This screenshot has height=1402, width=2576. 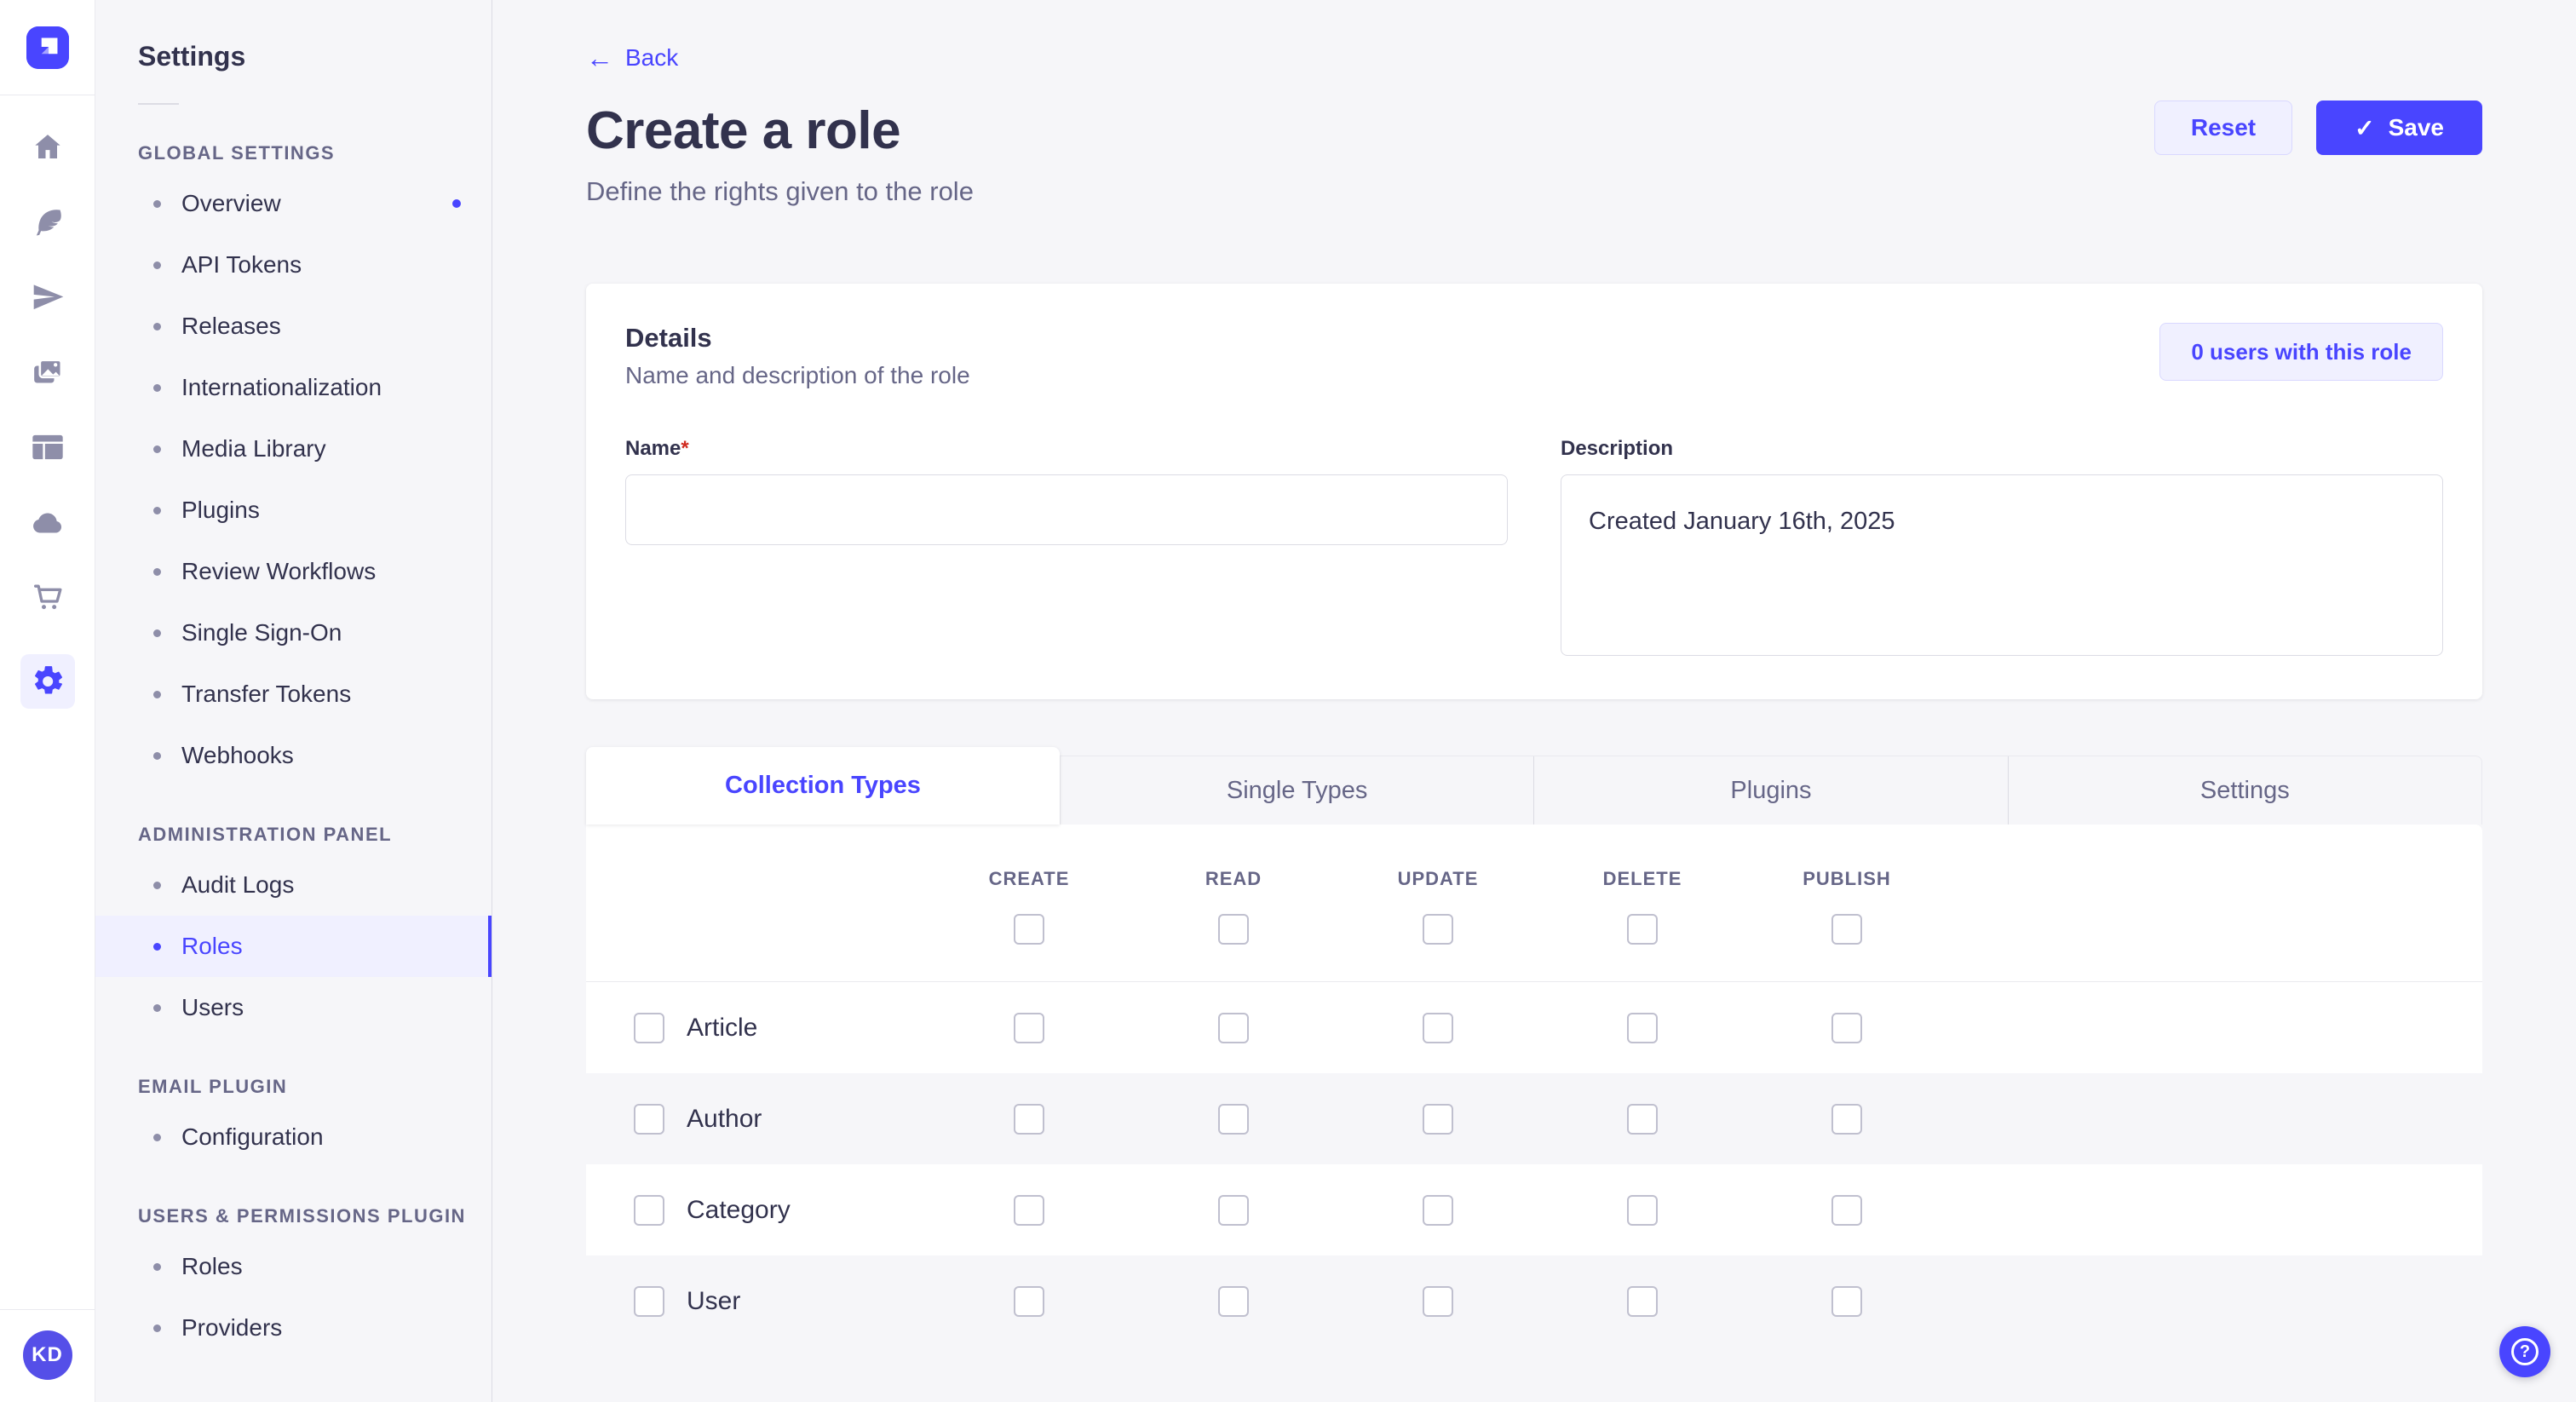 What do you see at coordinates (1534, 131) in the screenshot?
I see `page-header: Create a role Reset ✓ Save` at bounding box center [1534, 131].